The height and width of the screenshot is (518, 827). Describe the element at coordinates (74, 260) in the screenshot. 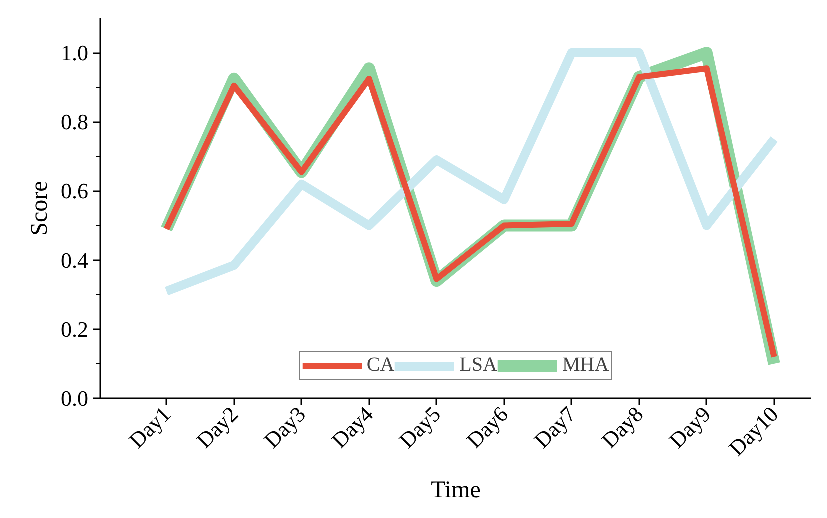

I see `y-tick-label: 0.4` at that location.